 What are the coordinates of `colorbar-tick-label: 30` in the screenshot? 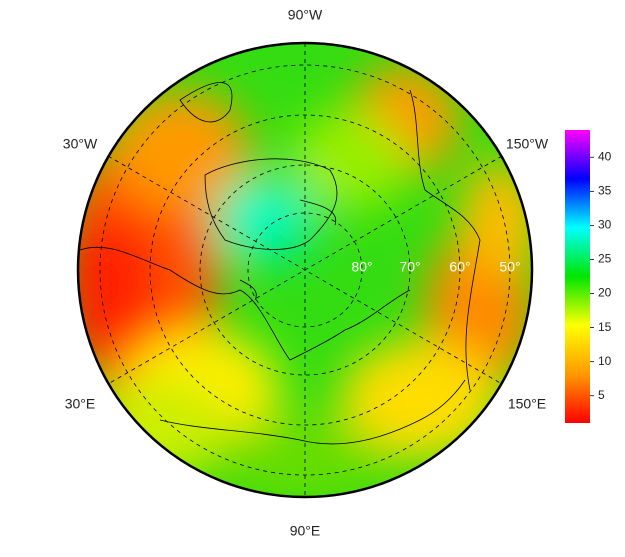 It's located at (605, 225).